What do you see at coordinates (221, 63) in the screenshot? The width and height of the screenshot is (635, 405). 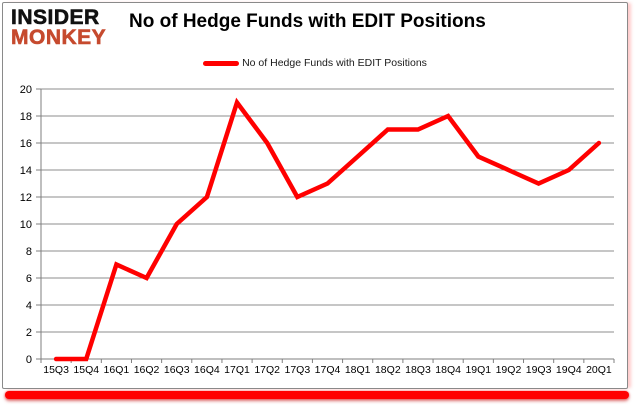 I see `legend-line-swatch` at bounding box center [221, 63].